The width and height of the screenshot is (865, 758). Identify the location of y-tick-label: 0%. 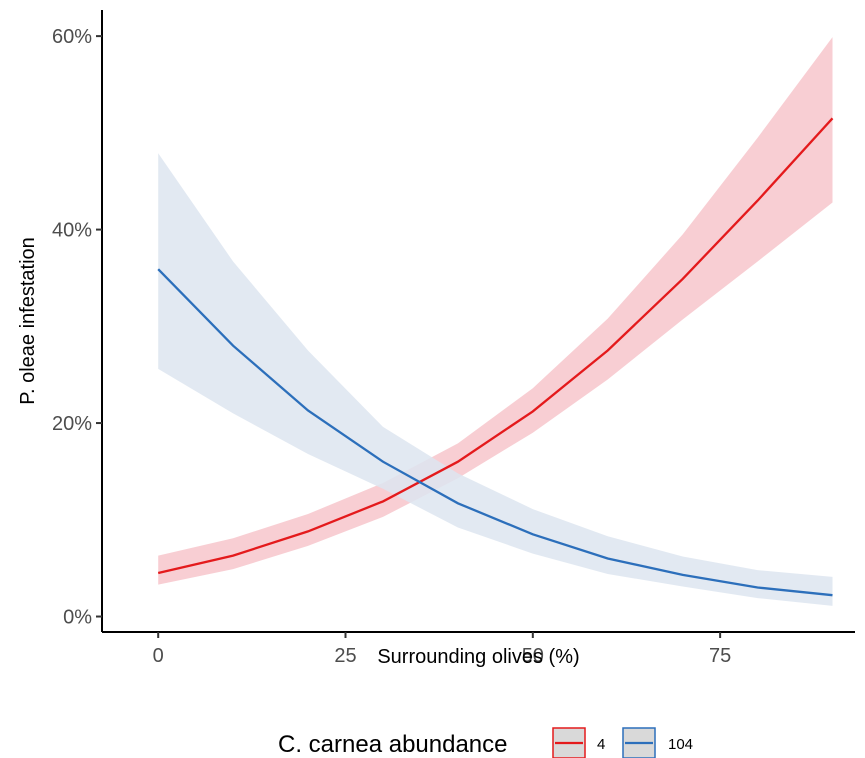
(77, 618).